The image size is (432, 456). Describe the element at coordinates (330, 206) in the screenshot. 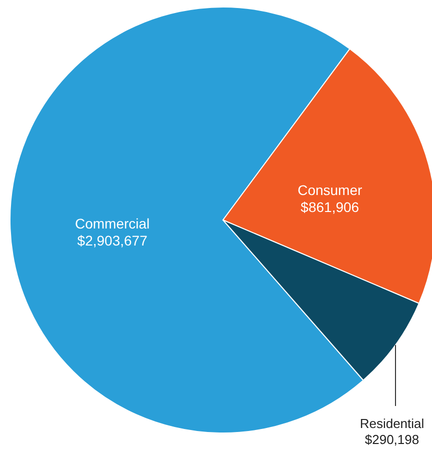

I see `data-label: $861,906` at that location.